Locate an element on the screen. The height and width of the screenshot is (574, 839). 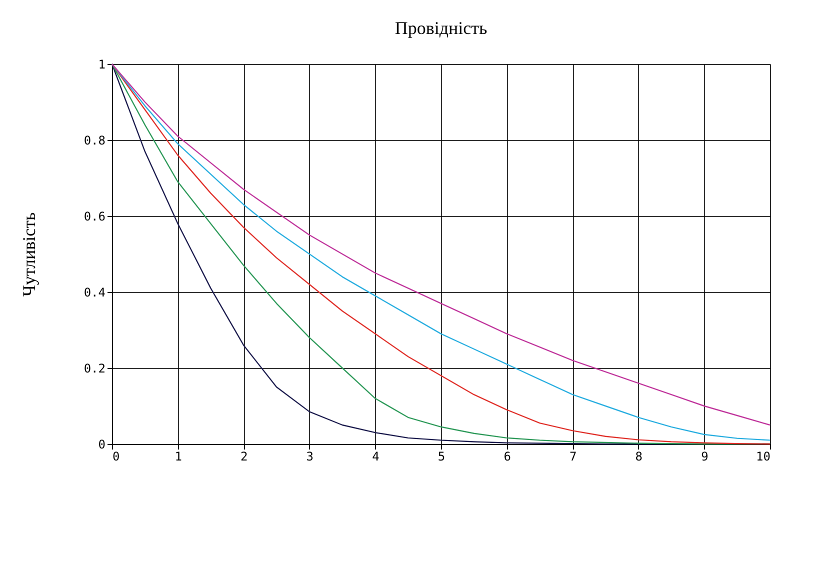
chart-title: Провідність is located at coordinates (441, 28).